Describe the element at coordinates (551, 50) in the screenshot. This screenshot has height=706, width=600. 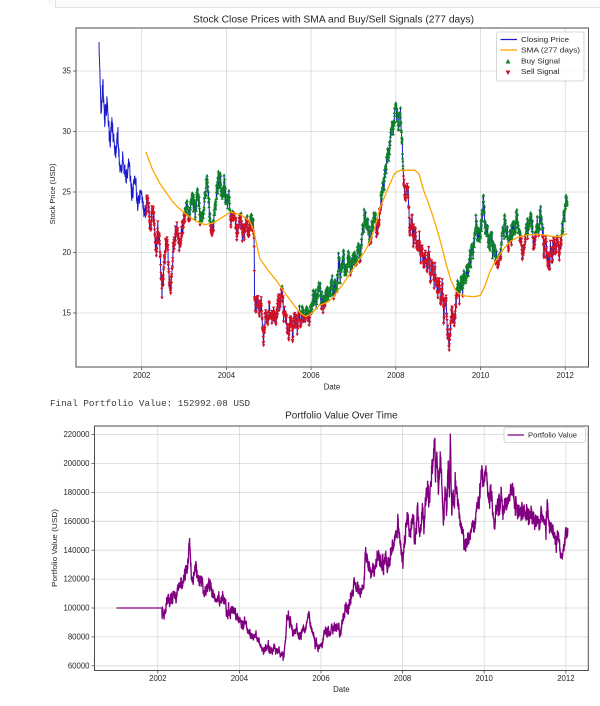
I see `svg-text: SMA (277 days)` at that location.